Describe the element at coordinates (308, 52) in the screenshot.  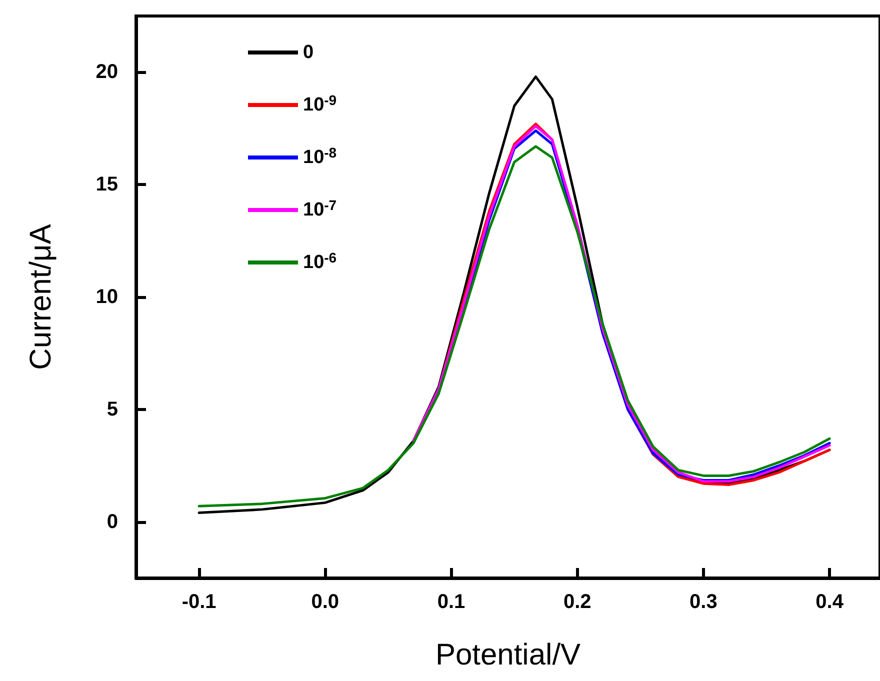
I see `legend-label: 0` at that location.